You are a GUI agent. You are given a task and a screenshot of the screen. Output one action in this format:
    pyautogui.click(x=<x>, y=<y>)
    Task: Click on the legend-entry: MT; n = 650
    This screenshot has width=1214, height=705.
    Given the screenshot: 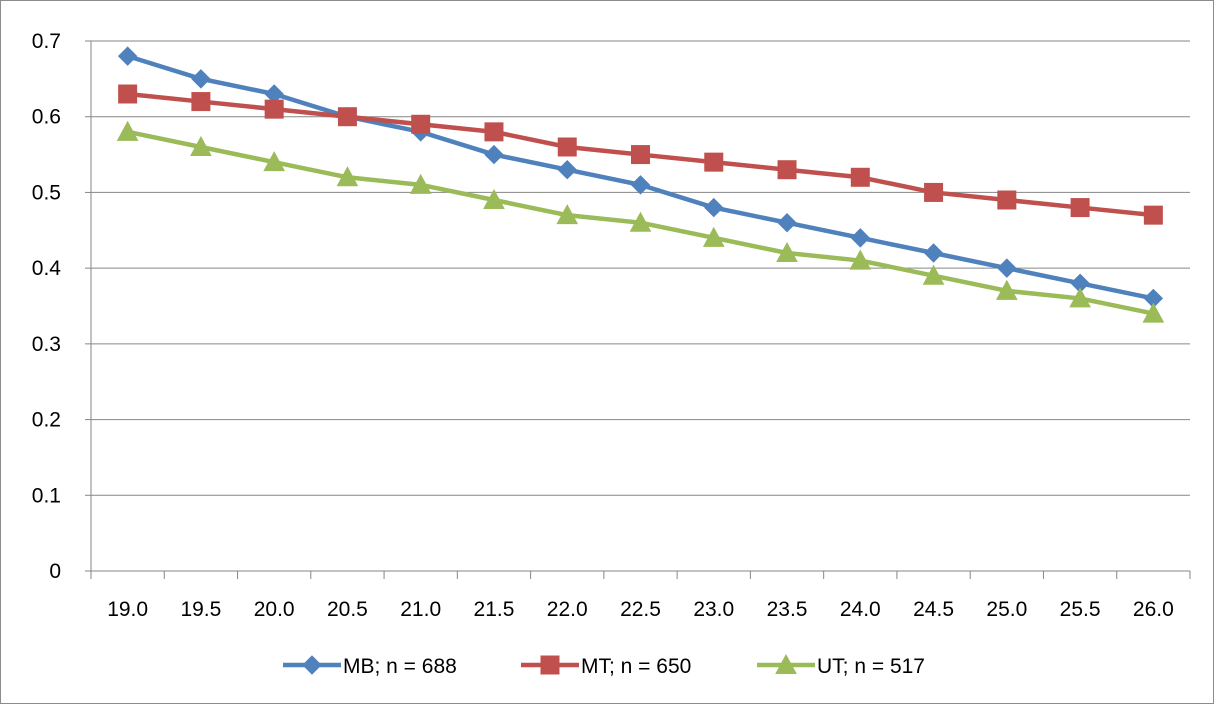 What is the action you would take?
    pyautogui.click(x=606, y=666)
    